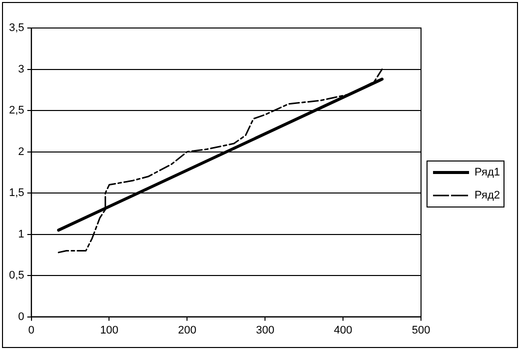 The width and height of the screenshot is (520, 350). What do you see at coordinates (16, 276) in the screenshot?
I see `y-tick-label: 0,5` at bounding box center [16, 276].